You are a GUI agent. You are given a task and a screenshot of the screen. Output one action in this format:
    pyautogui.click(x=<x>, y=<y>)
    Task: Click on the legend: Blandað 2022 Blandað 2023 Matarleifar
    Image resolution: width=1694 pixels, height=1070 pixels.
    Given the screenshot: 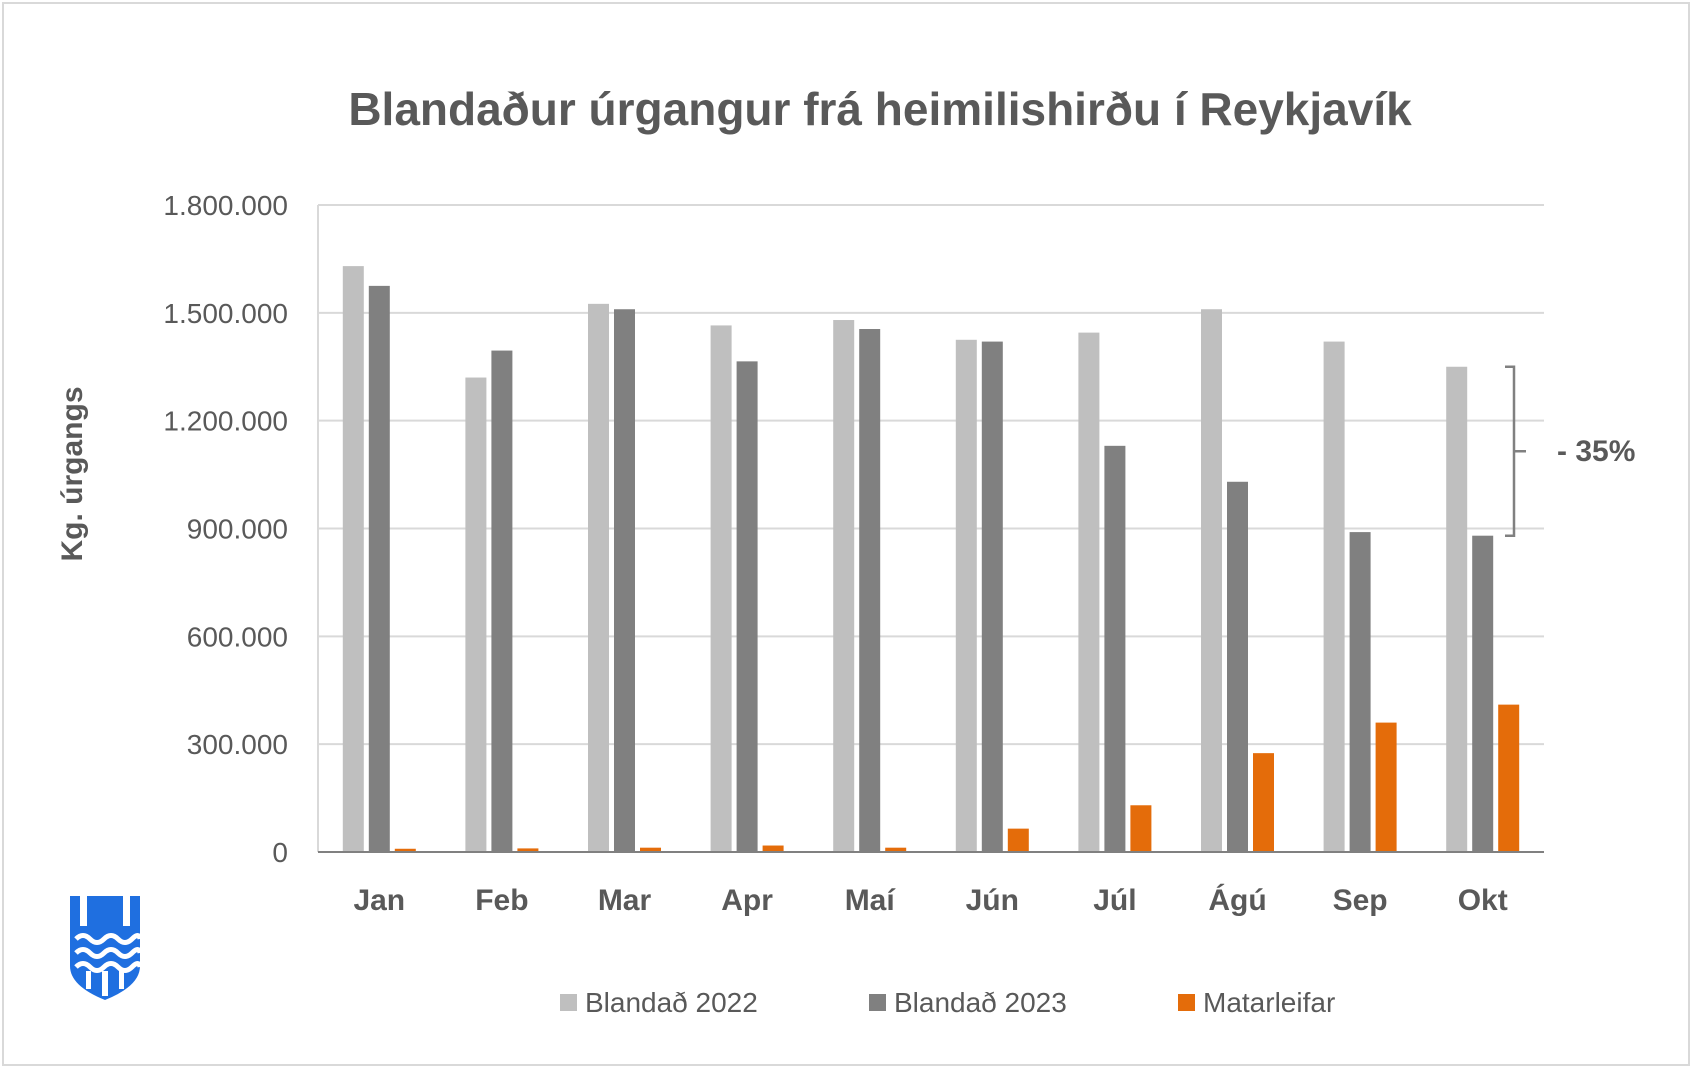 What is the action you would take?
    pyautogui.click(x=947, y=1002)
    